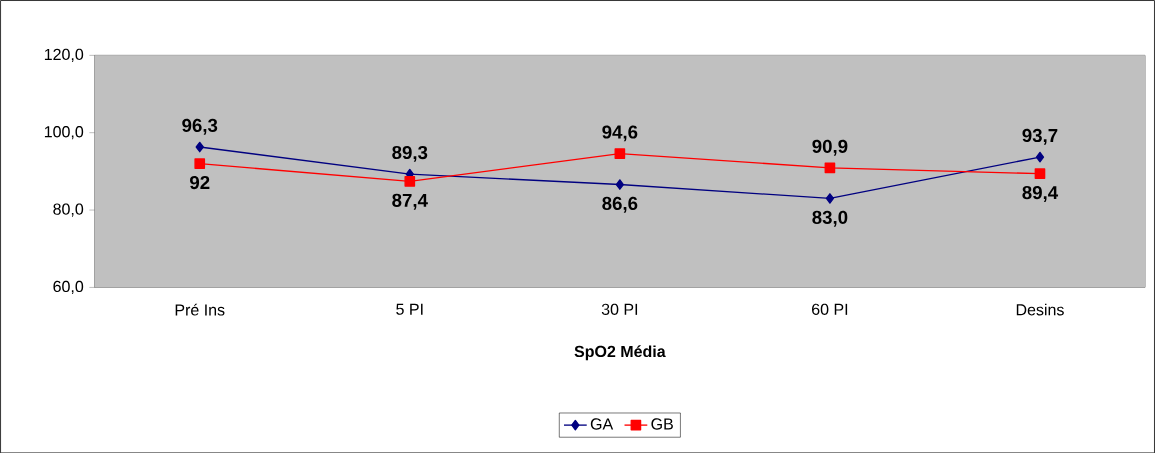 Image resolution: width=1155 pixels, height=453 pixels. Describe the element at coordinates (620, 353) in the screenshot. I see `x-axis-title: SpO2 Média` at that location.